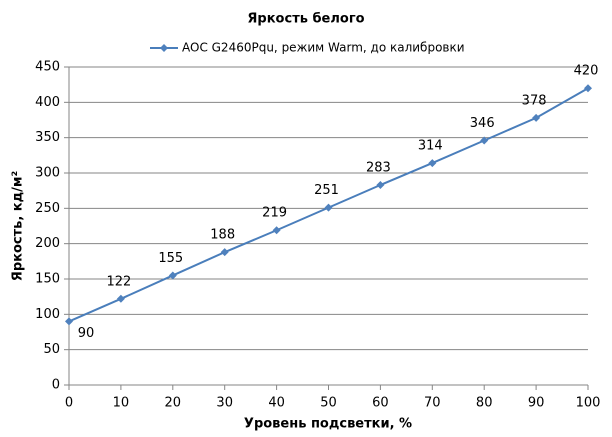 This screenshot has height=437, width=612. I want to click on x-tick-label: 20, so click(173, 403).